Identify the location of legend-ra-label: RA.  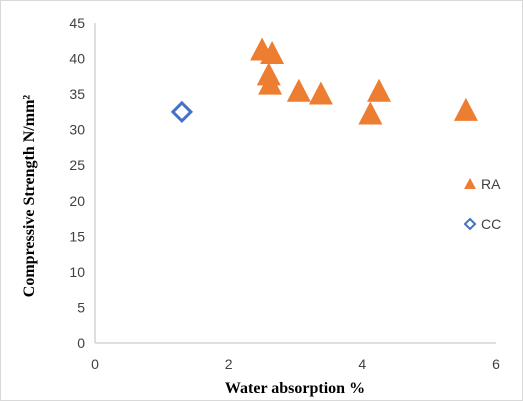
(491, 184).